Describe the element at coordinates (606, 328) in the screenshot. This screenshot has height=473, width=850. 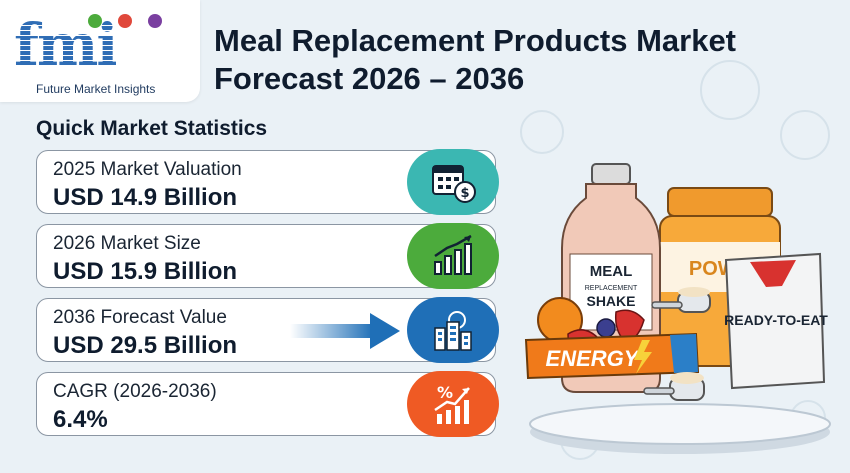
I see `blueberry` at that location.